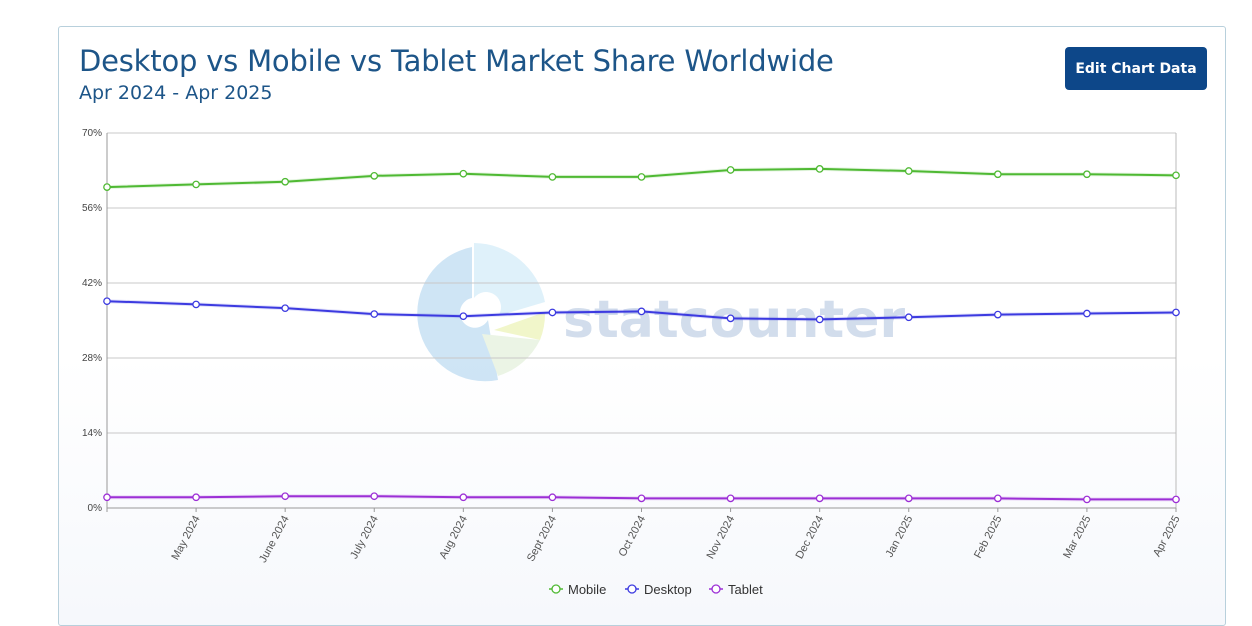  I want to click on statcounter-logo-icon, so click(481, 312).